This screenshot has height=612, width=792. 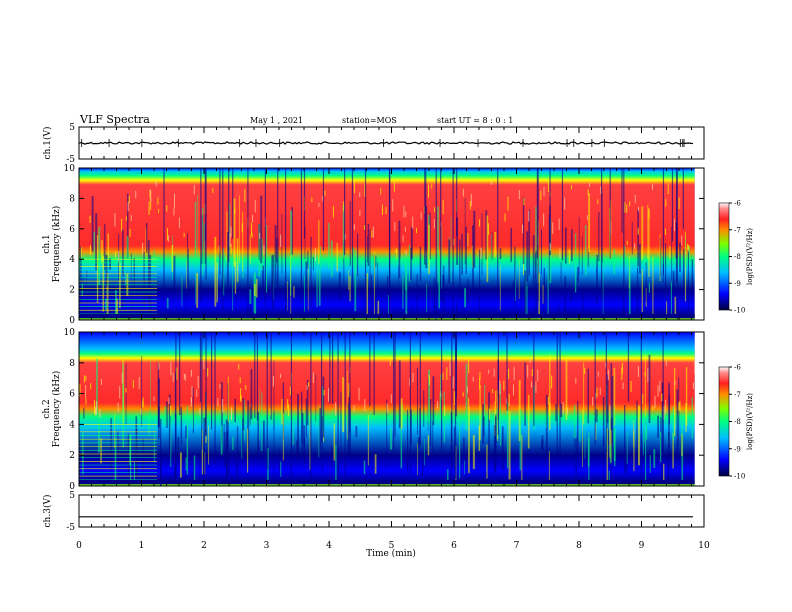 I want to click on station-label: station=MOS, so click(x=369, y=120).